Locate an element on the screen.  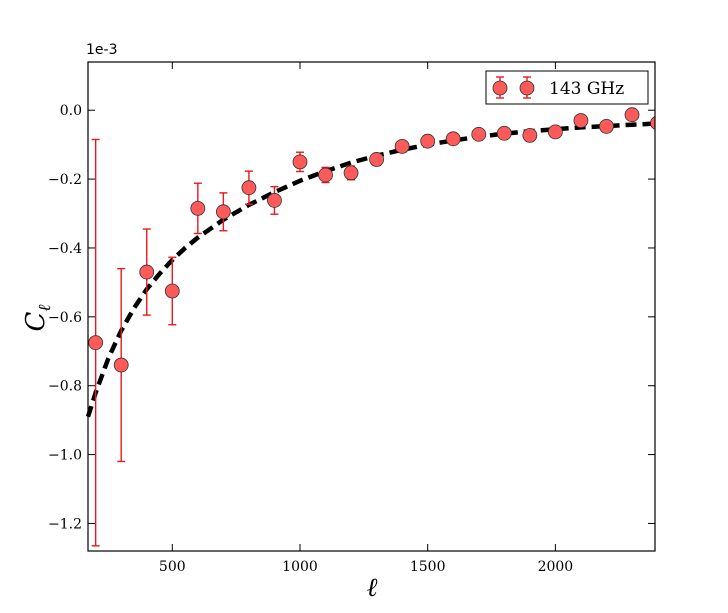
y-tick-label: −0.8 is located at coordinates (65, 387).